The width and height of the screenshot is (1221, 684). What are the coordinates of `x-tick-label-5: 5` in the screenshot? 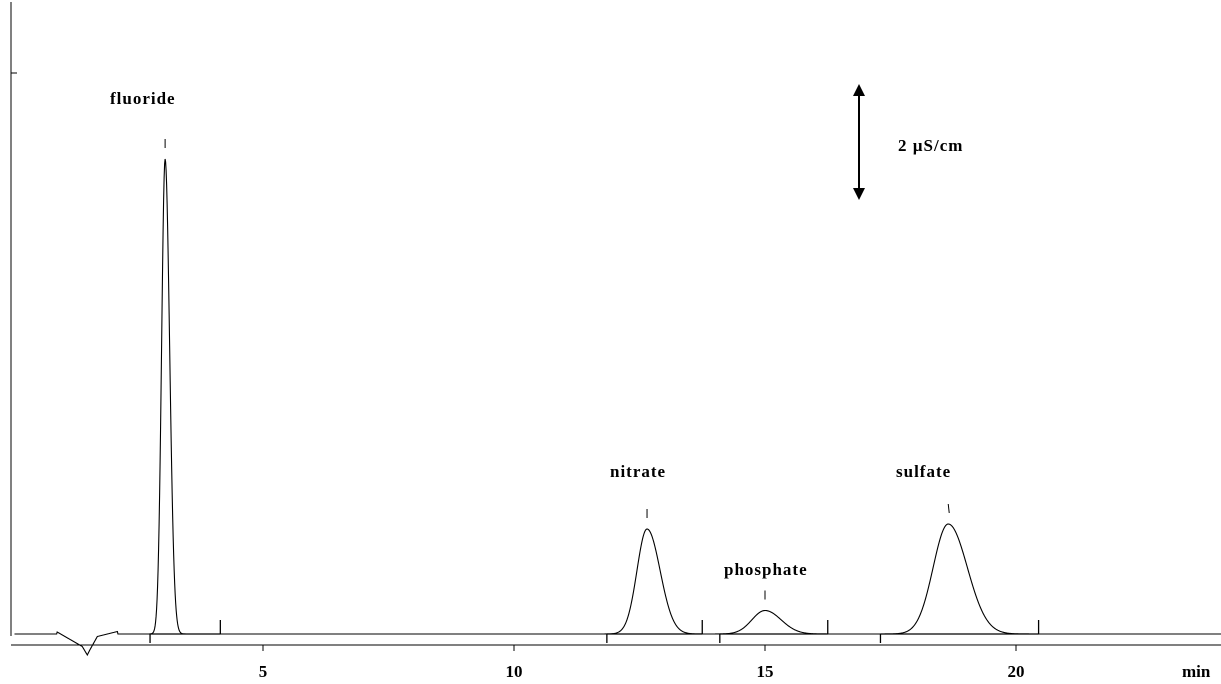 It's located at (263, 671).